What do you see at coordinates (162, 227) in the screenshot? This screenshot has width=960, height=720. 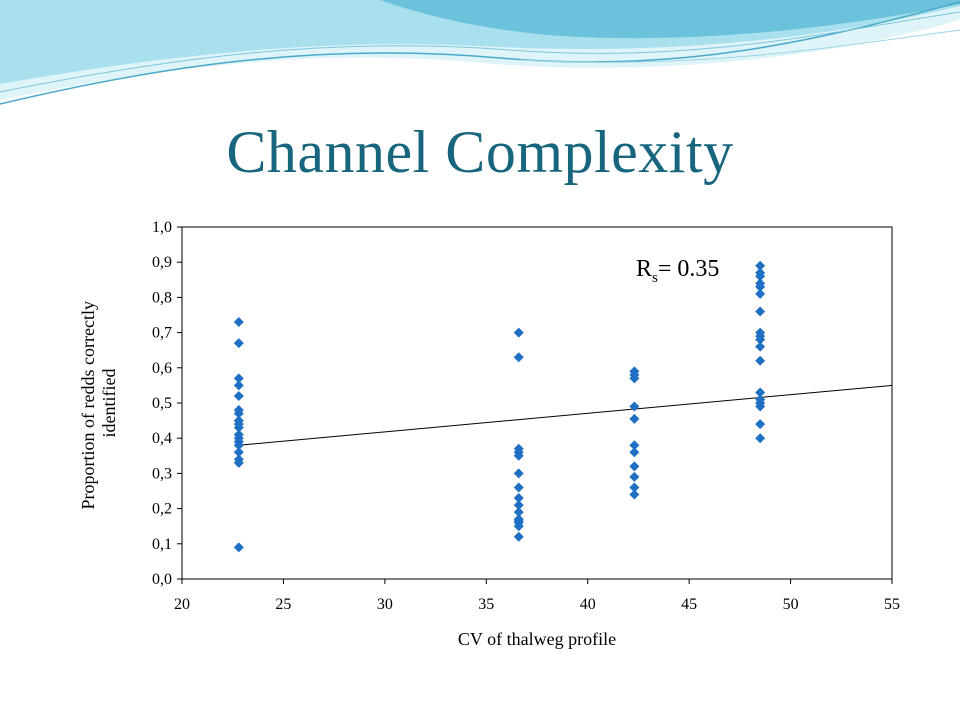 I see `y-tick-label: 1,0` at bounding box center [162, 227].